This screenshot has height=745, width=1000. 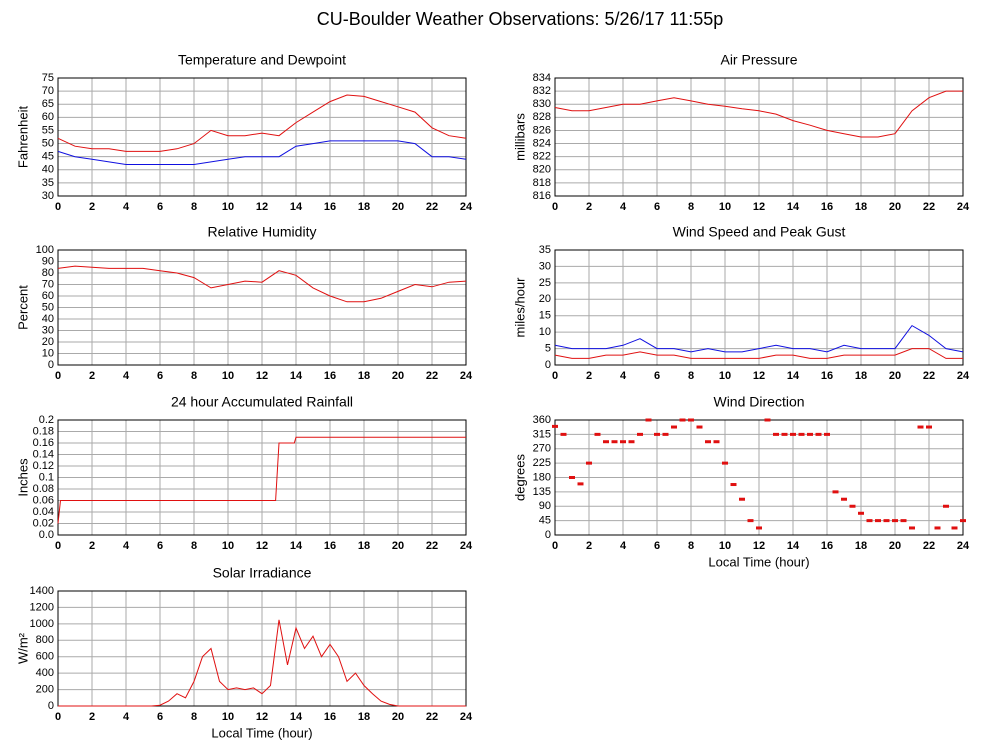 What do you see at coordinates (542, 492) in the screenshot?
I see `y-tick-label: 135` at bounding box center [542, 492].